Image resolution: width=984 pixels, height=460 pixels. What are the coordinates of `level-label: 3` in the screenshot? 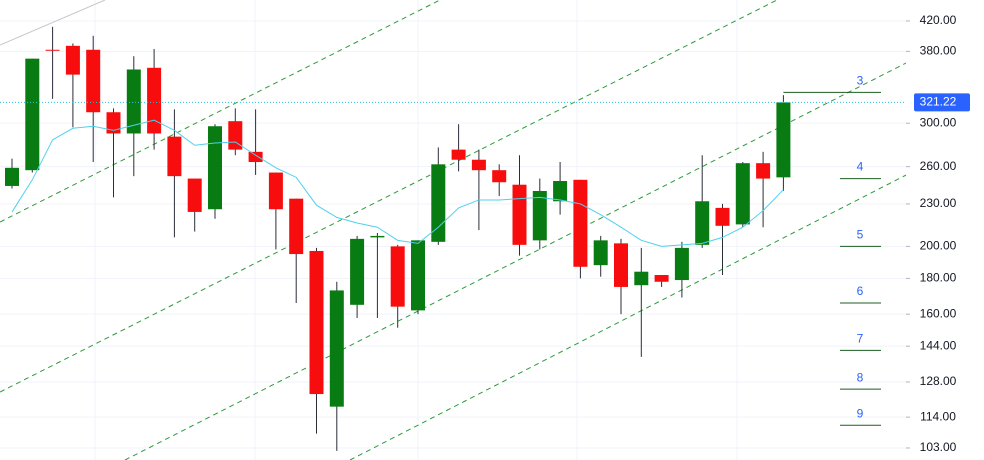 It's located at (860, 81).